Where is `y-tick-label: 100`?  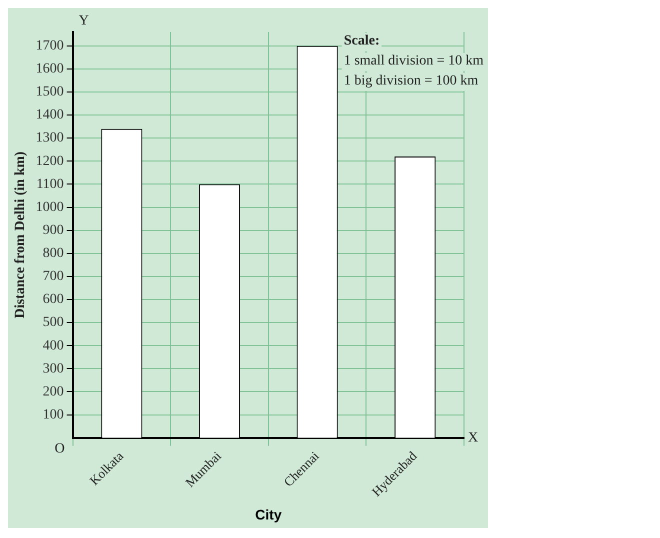 y-tick-label: 100 is located at coordinates (53, 414).